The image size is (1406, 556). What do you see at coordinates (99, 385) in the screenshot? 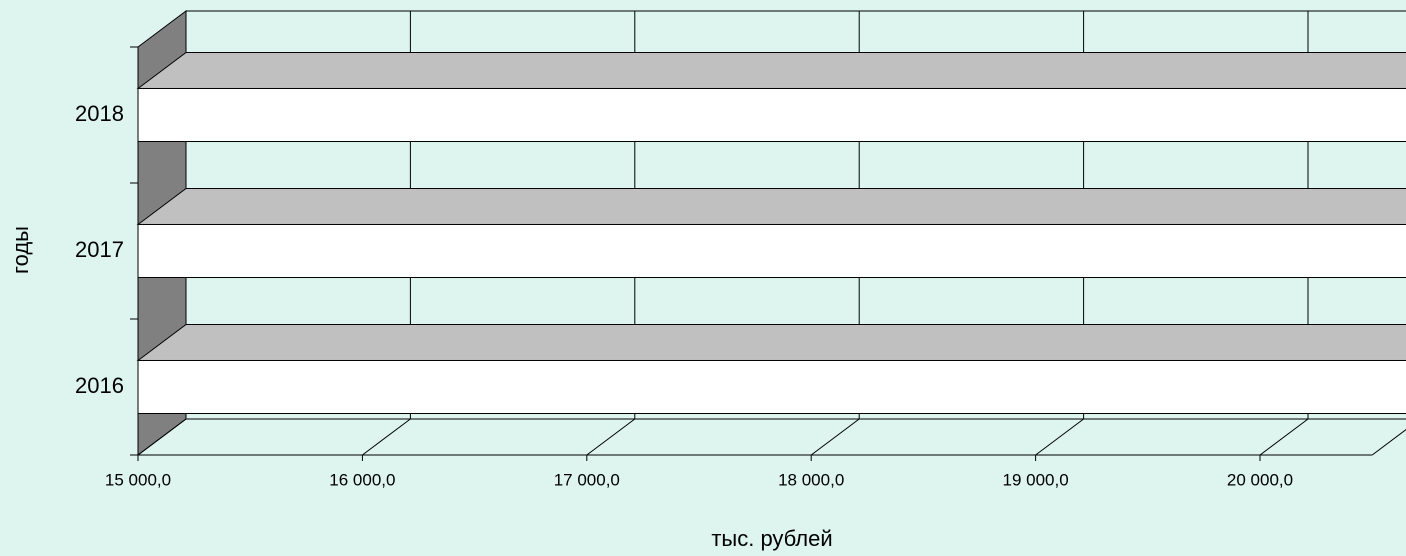
I see `y-tick-label: 2016` at bounding box center [99, 385].